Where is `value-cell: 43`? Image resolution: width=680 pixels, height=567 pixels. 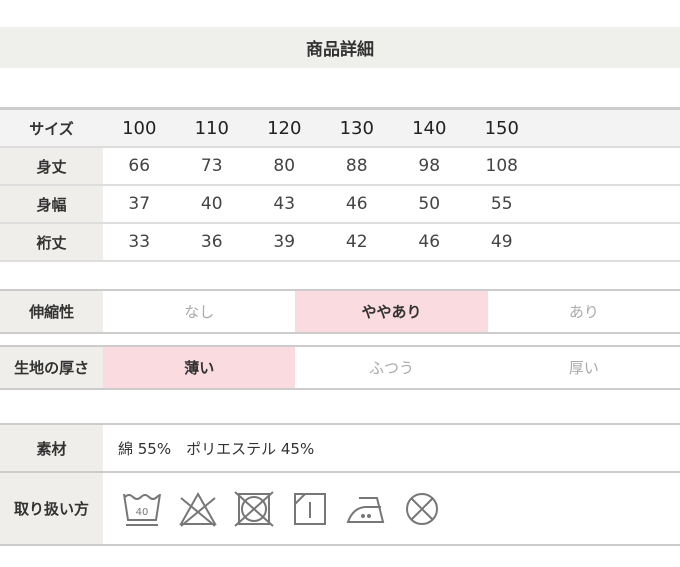
value-cell: 43 is located at coordinates (284, 204).